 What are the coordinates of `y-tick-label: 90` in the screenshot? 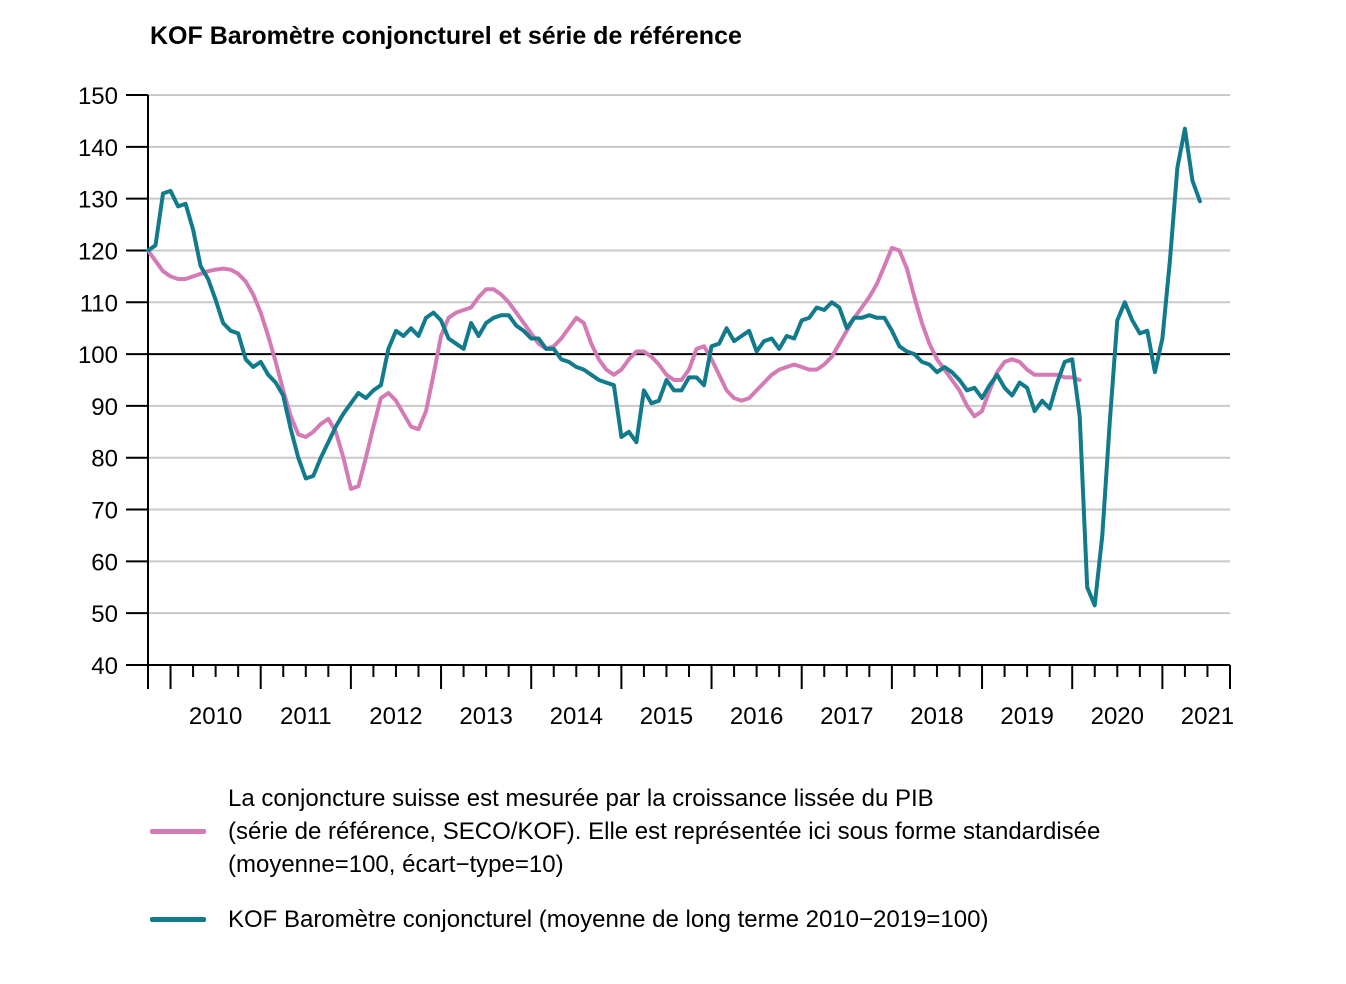 It's located at (104, 407).